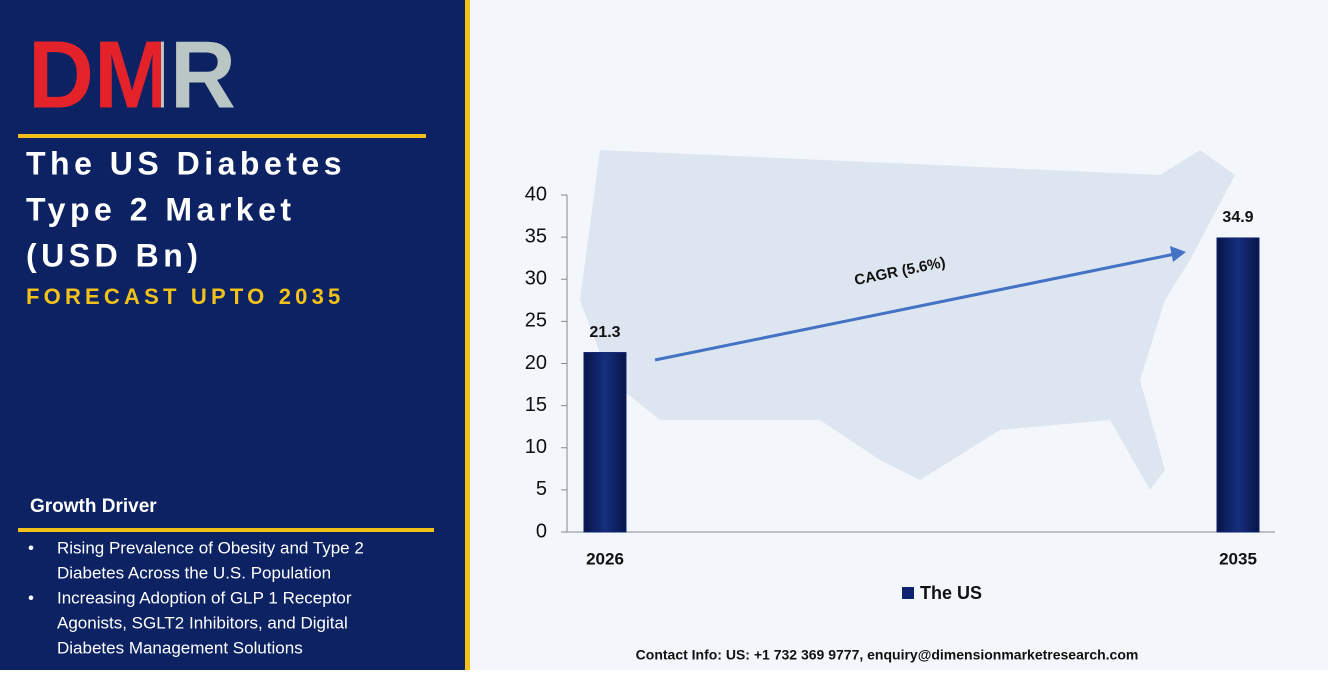 This screenshot has height=675, width=1328. I want to click on cagr-arrow, so click(915, 307).